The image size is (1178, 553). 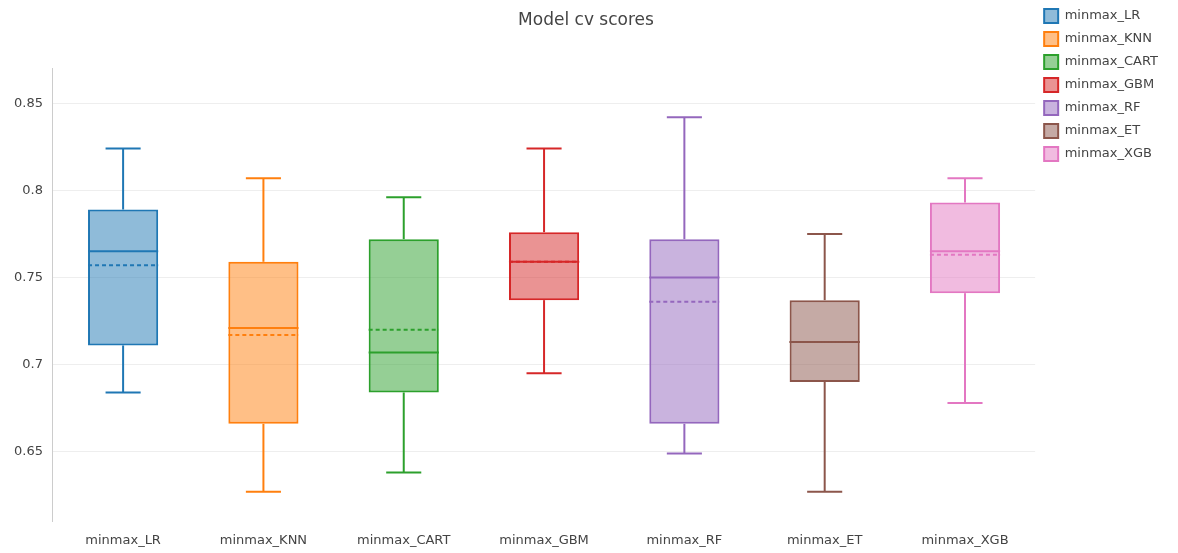 I want to click on legend-label: minmax_ET, so click(x=1102, y=130).